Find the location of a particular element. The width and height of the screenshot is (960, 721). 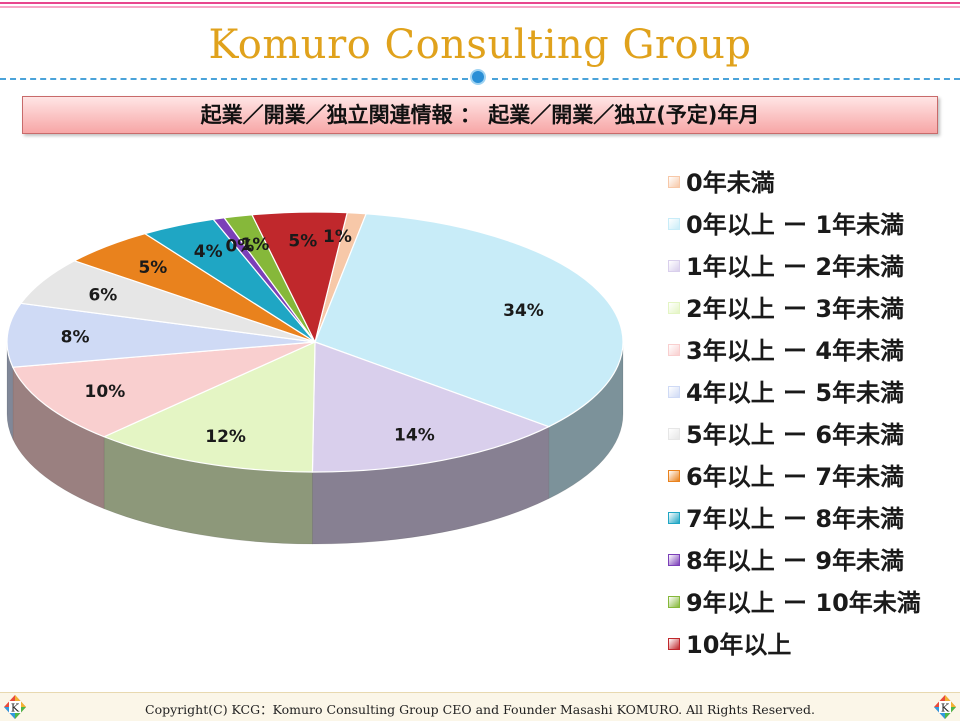

legend-item: 0年未満 is located at coordinates (814, 189).